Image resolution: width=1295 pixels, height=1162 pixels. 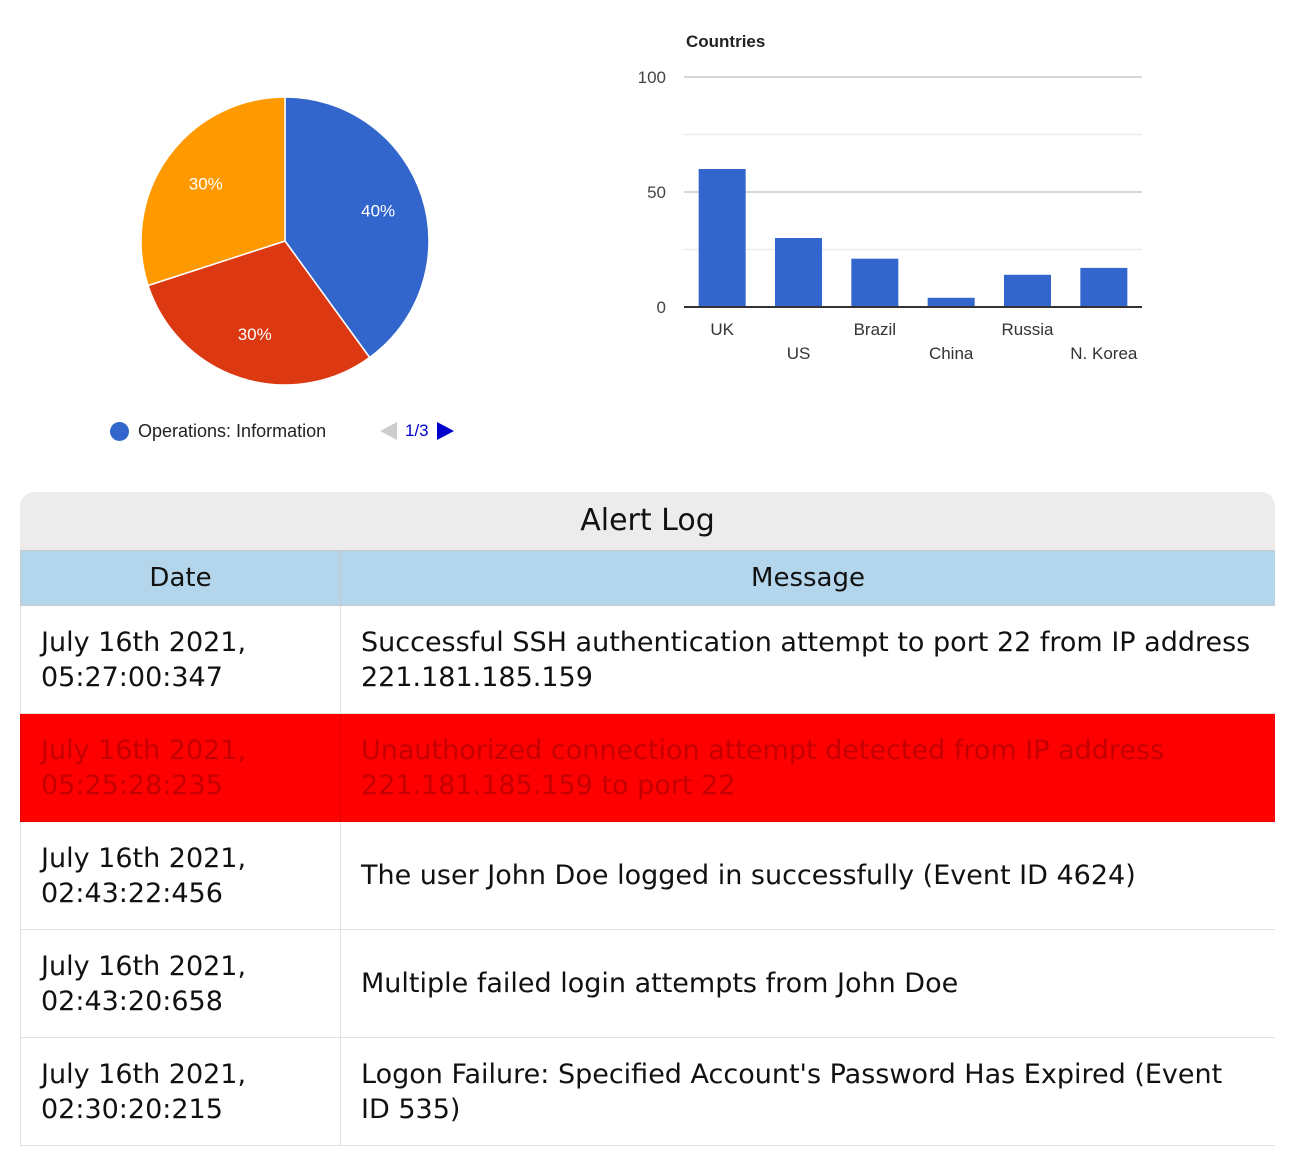 What do you see at coordinates (722, 238) in the screenshot?
I see `bar-uk` at bounding box center [722, 238].